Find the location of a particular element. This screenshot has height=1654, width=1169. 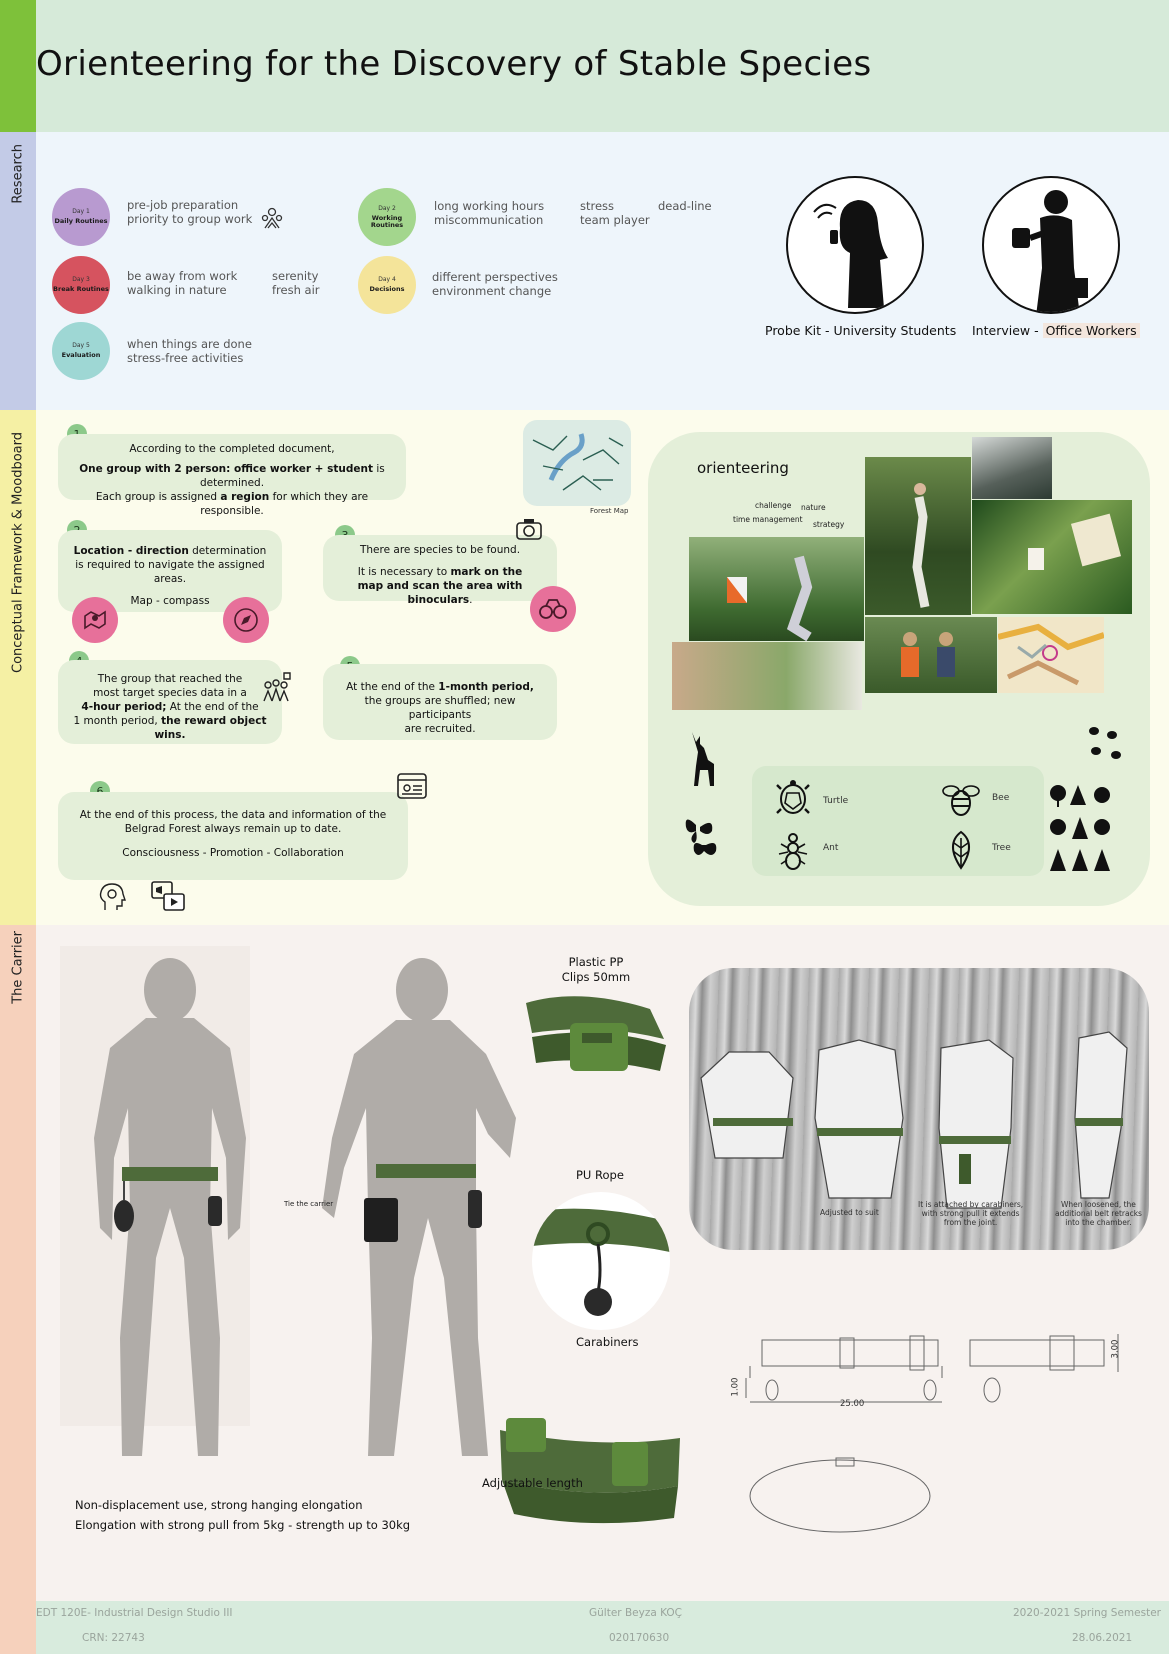

caption-line: When loosened, the is located at coordinates (1098, 1204).